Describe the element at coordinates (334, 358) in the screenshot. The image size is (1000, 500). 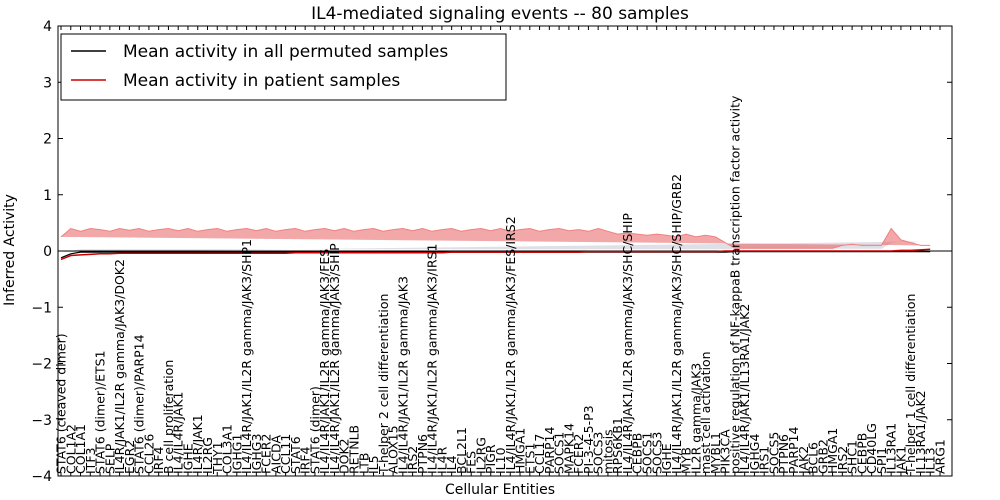
I see `category-label: IL4/IL4R/JAK1/IL2R gamma/JAK3/SHIP` at that location.